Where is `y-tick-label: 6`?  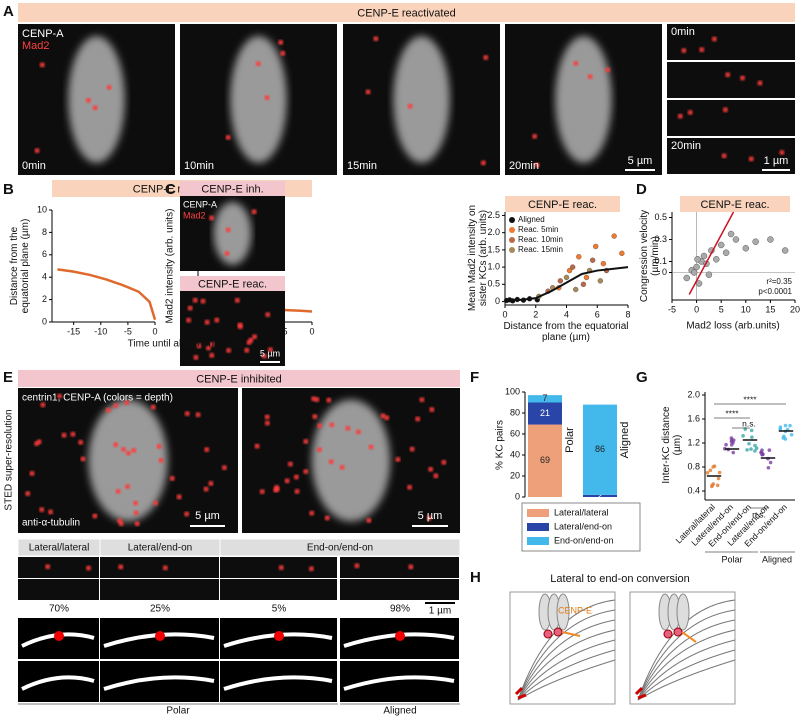
y-tick-label: 6 is located at coordinates (44, 254).